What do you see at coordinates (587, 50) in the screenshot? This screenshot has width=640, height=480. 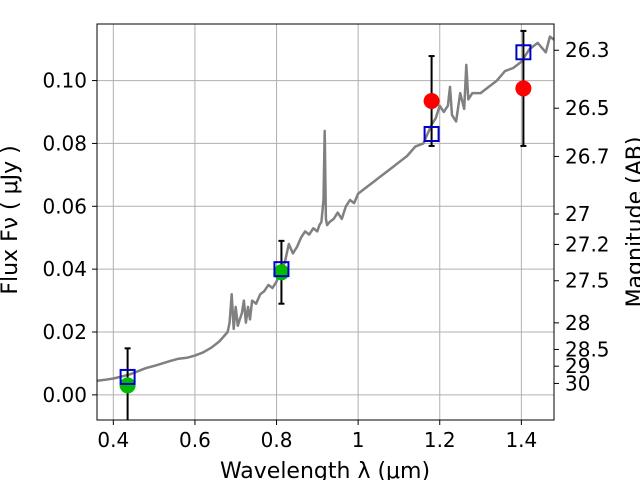 I see `mag-tick-label: 26.3` at bounding box center [587, 50].